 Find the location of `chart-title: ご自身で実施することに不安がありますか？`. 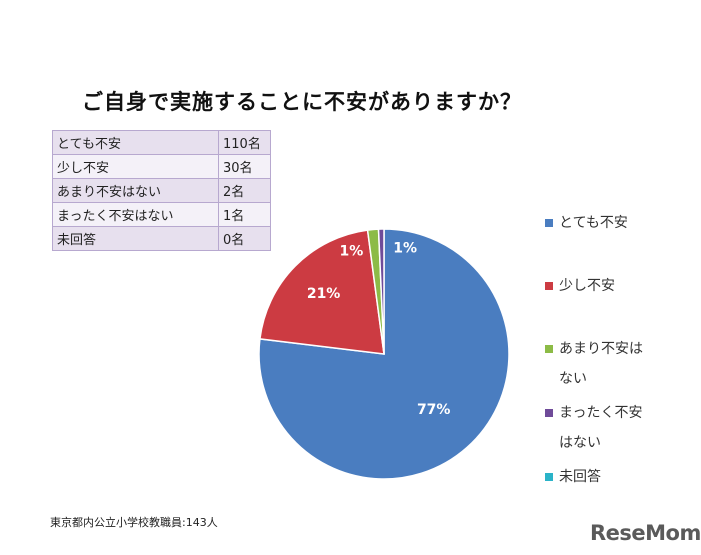

chart-title: ご自身で実施することに不安がありますか？ is located at coordinates (302, 102).